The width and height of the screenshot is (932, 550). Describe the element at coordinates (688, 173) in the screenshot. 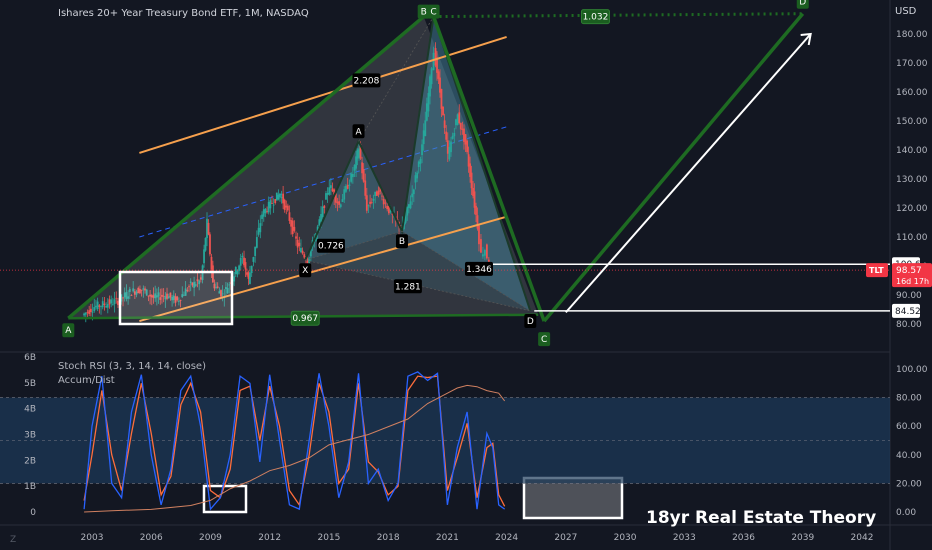

I see `projection-arrow-line` at that location.